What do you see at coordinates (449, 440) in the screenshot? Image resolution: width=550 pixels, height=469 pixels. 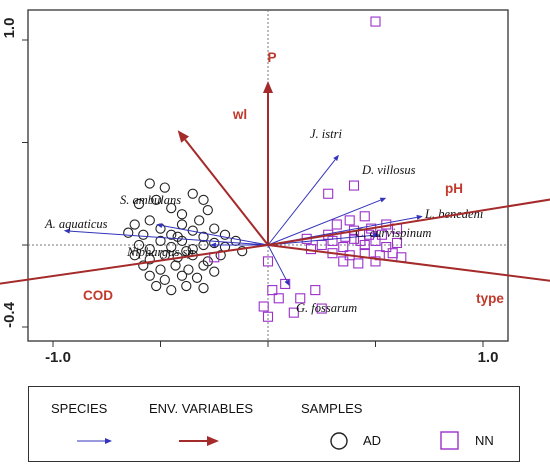 I see `nn-square-icon` at bounding box center [449, 440].